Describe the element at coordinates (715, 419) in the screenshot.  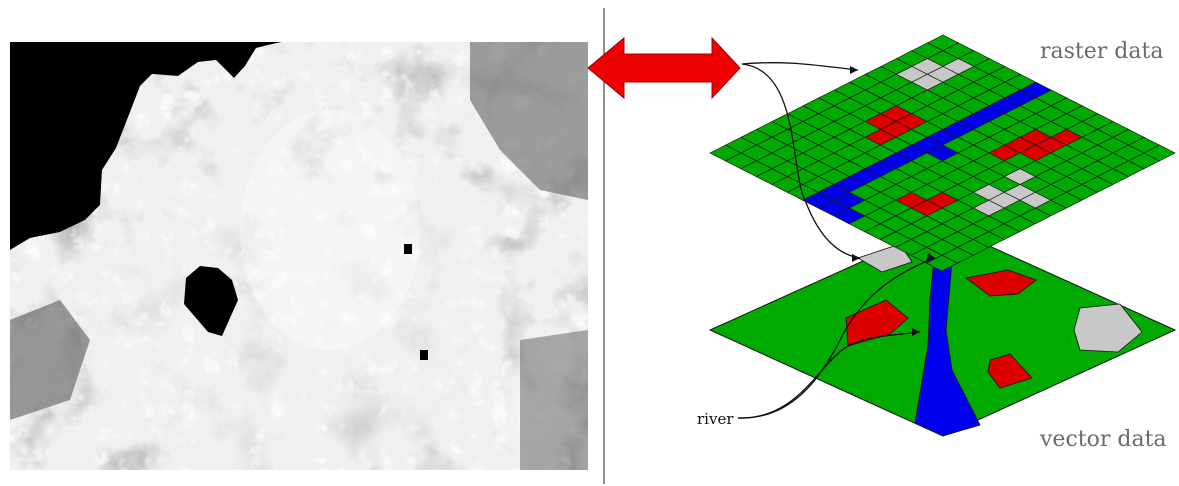
I see `river-label: river` at that location.